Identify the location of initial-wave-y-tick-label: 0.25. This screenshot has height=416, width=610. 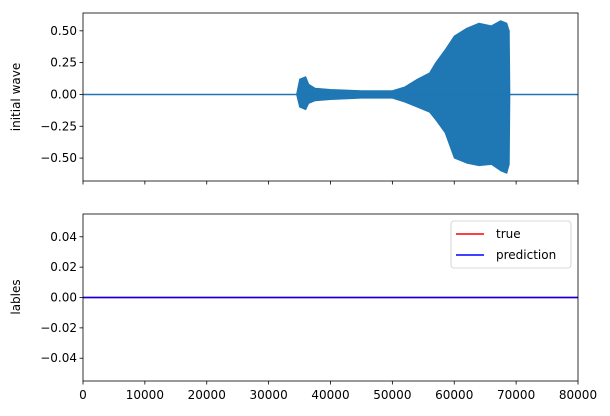
(63, 63).